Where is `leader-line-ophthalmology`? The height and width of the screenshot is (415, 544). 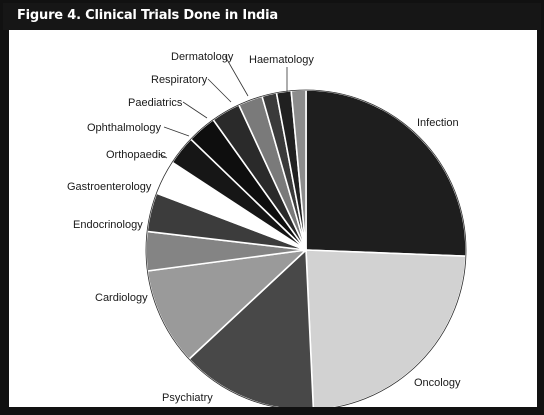 leader-line-ophthalmology is located at coordinates (176, 131).